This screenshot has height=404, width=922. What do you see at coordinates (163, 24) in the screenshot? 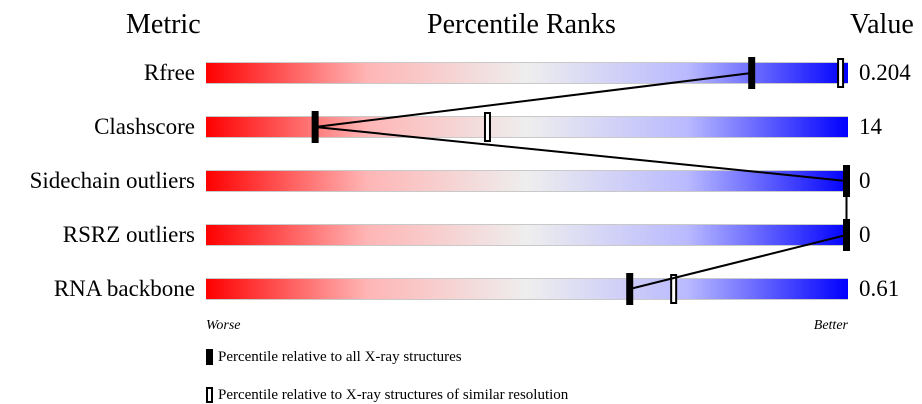
I see `metric-column-header: Metric` at bounding box center [163, 24].